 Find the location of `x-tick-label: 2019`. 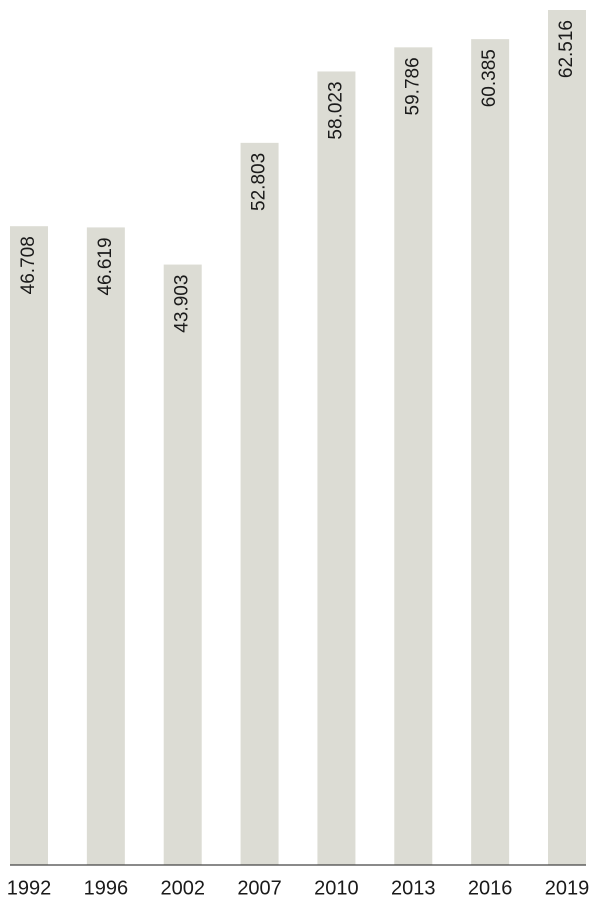

x-tick-label: 2019 is located at coordinates (567, 888).